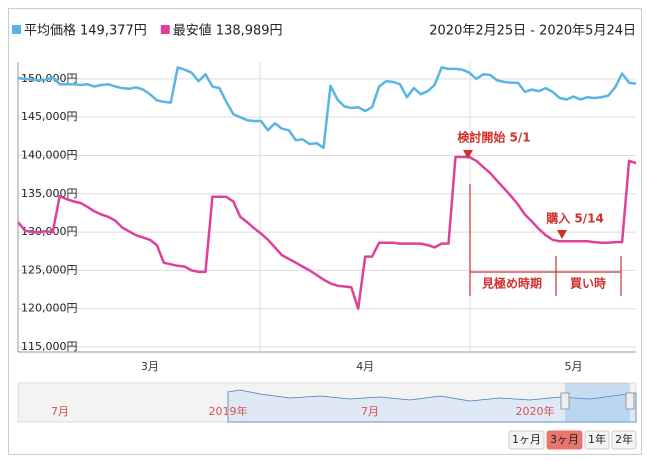 This screenshot has width=650, height=462. I want to click on range-button-label: 1年, so click(597, 439).